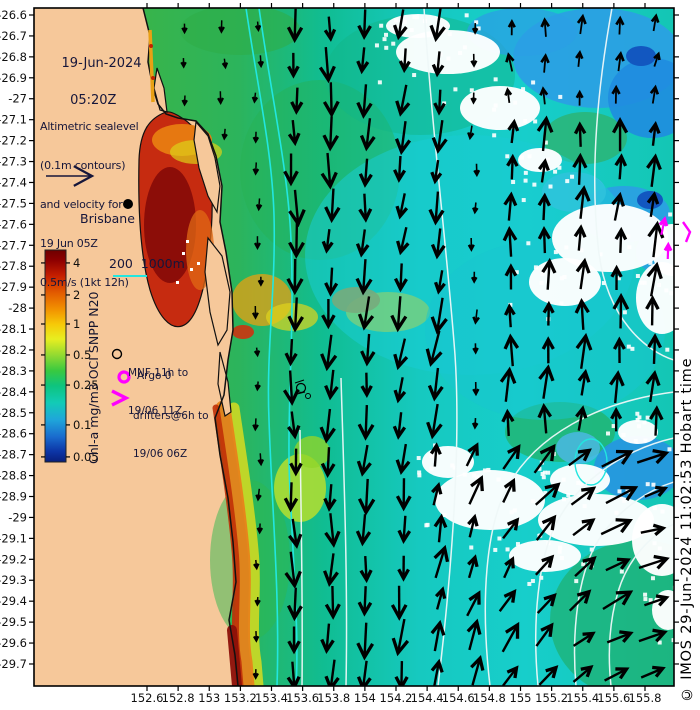 The width and height of the screenshot is (700, 710). Describe the element at coordinates (93, 100) in the screenshot. I see `time-text: 05:20Z` at that location.